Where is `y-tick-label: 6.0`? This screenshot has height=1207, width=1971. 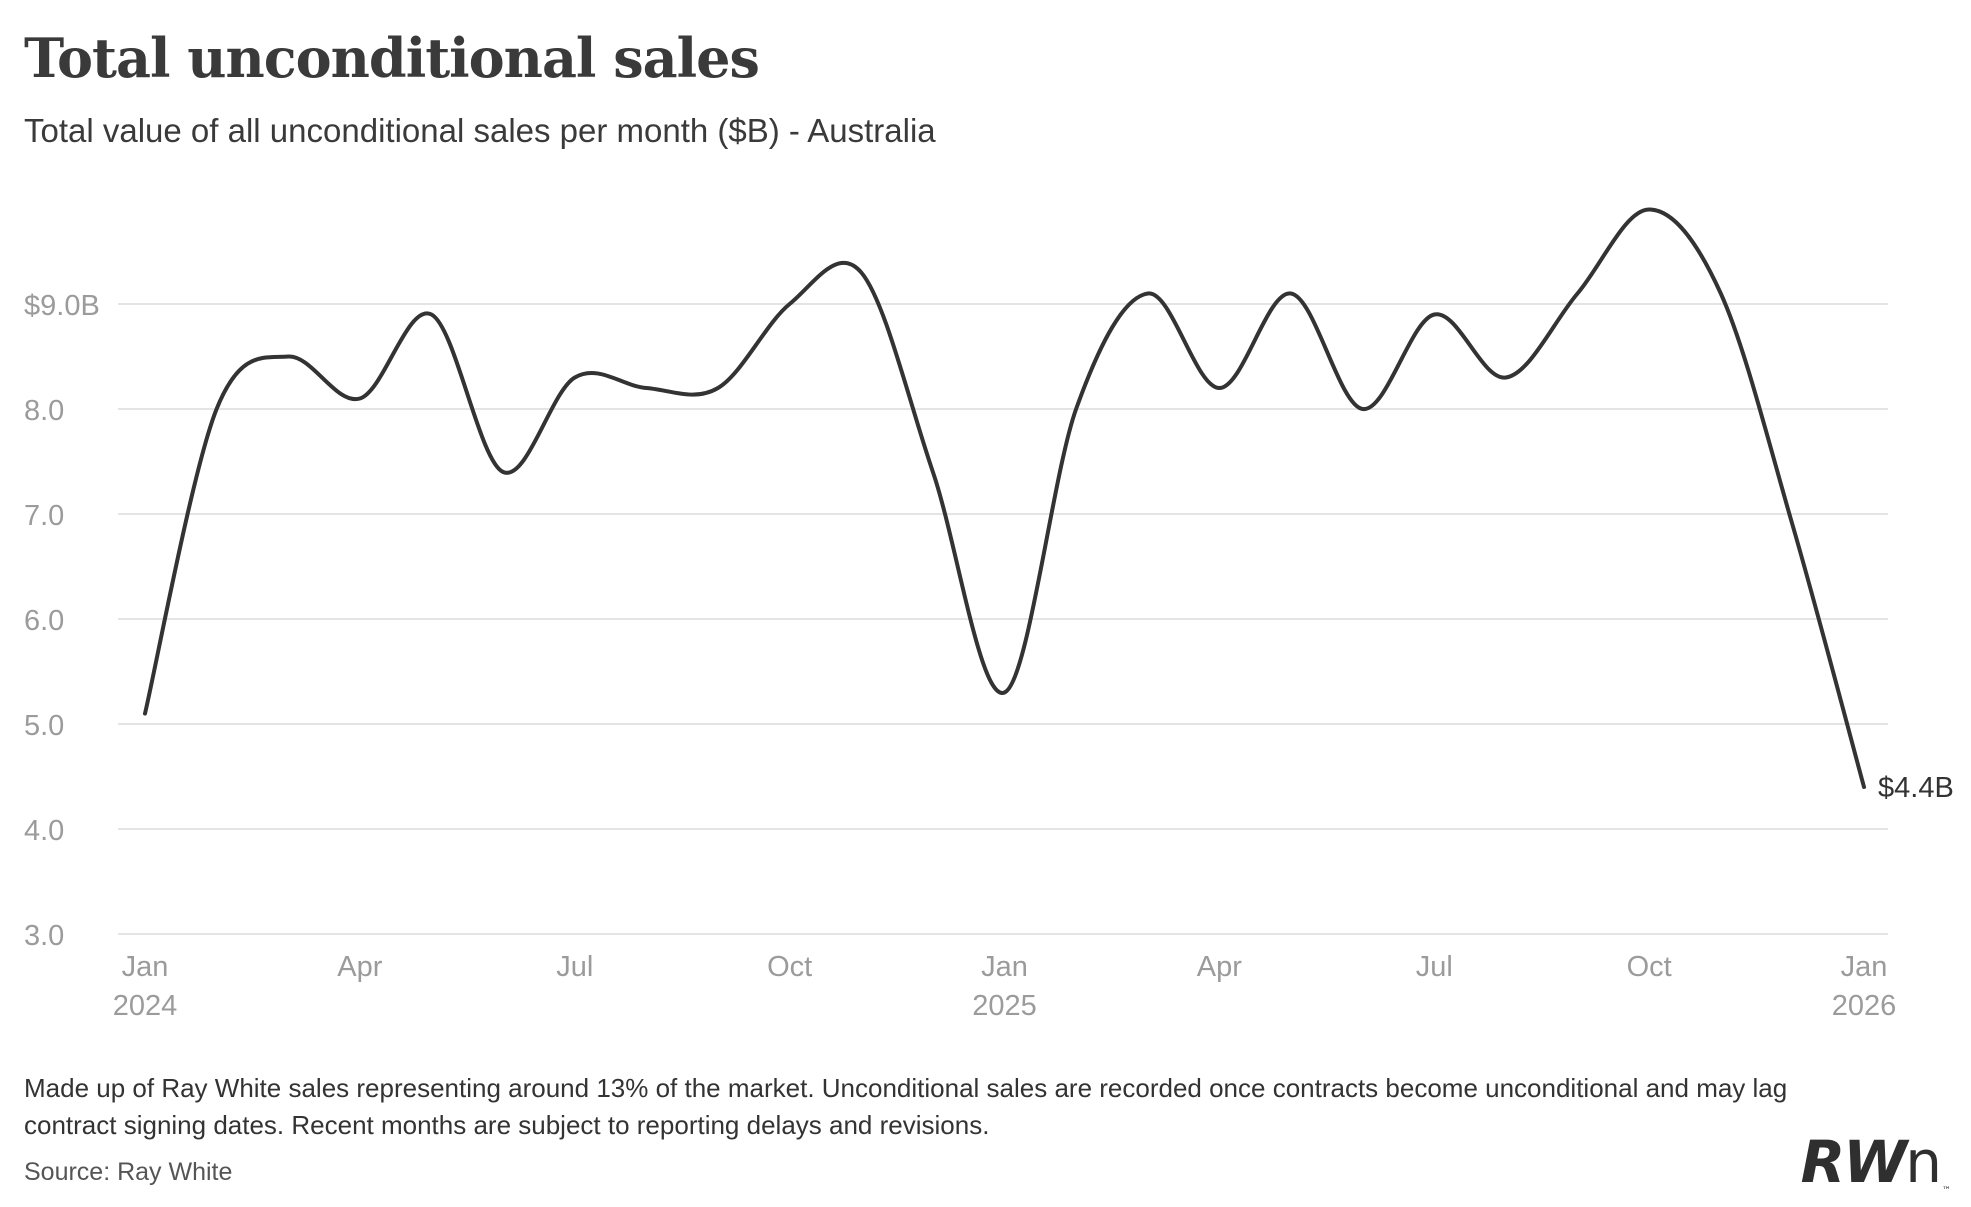
y-tick-label: 6.0 is located at coordinates (44, 621).